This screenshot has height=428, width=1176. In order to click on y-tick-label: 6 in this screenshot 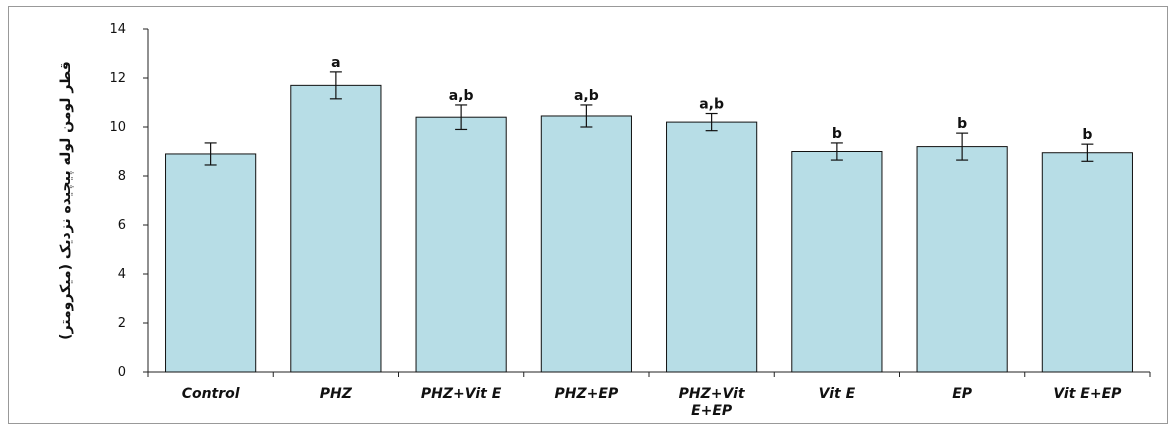, I will do `click(122, 225)`.